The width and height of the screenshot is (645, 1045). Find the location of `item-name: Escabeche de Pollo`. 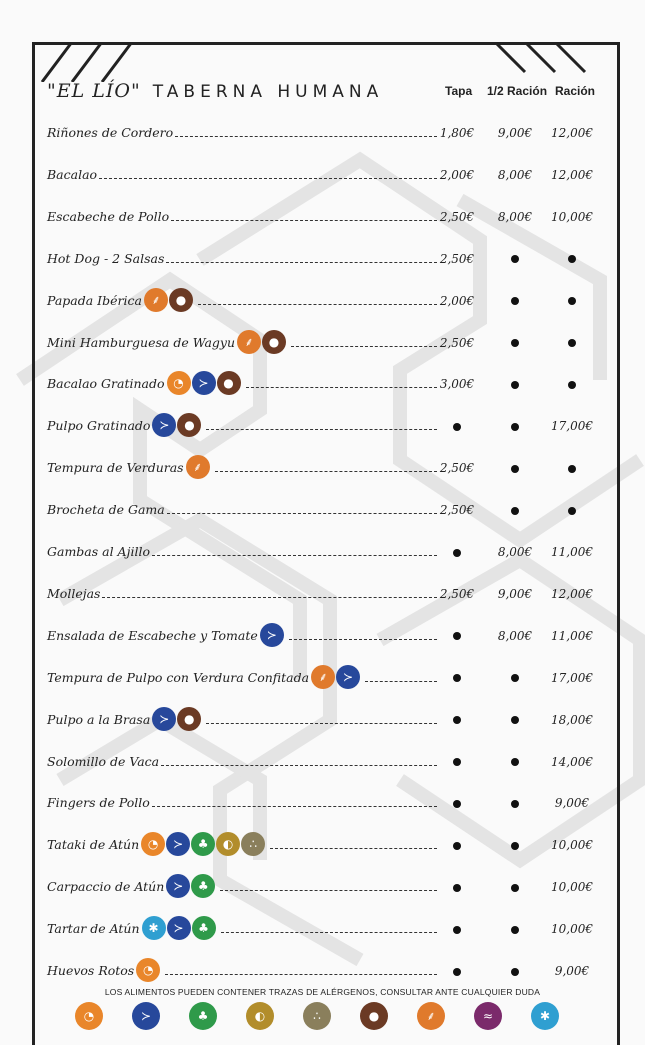

item-name: Escabeche de Pollo is located at coordinates (108, 216).